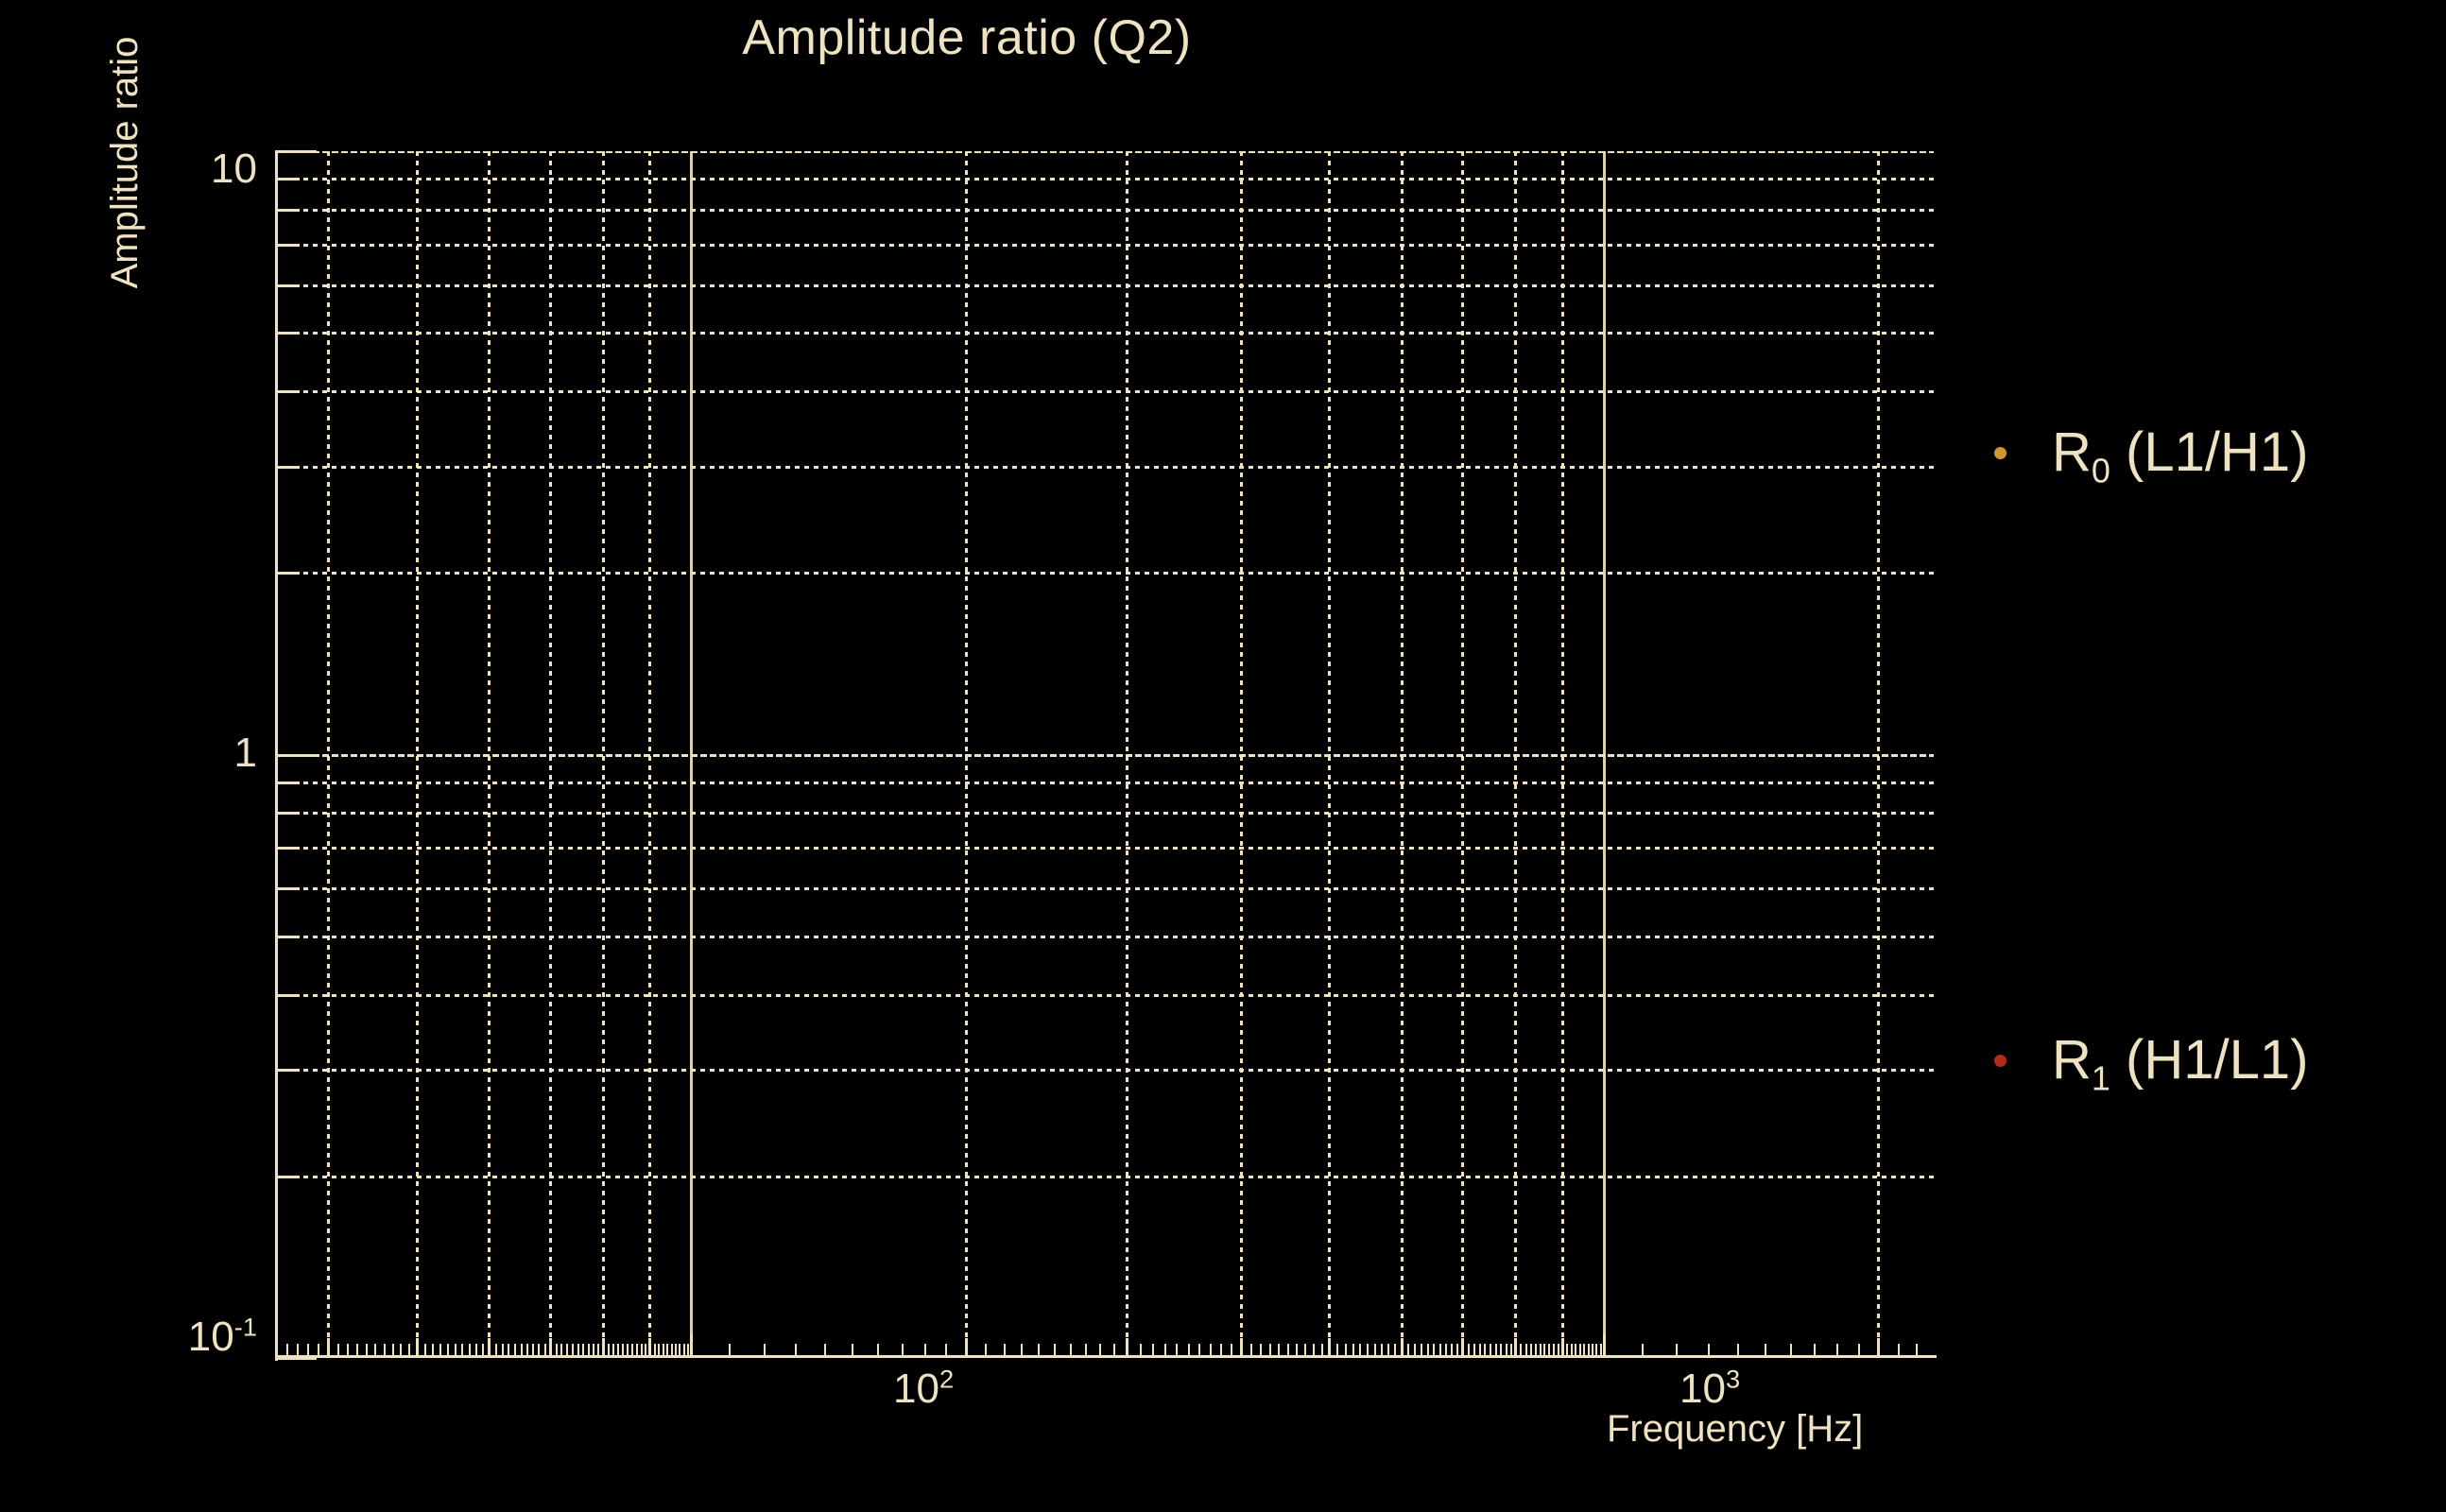 Image resolution: width=2446 pixels, height=1512 pixels. Describe the element at coordinates (222, 1336) in the screenshot. I see `y-tick-label-0.1: 10-1` at that location.